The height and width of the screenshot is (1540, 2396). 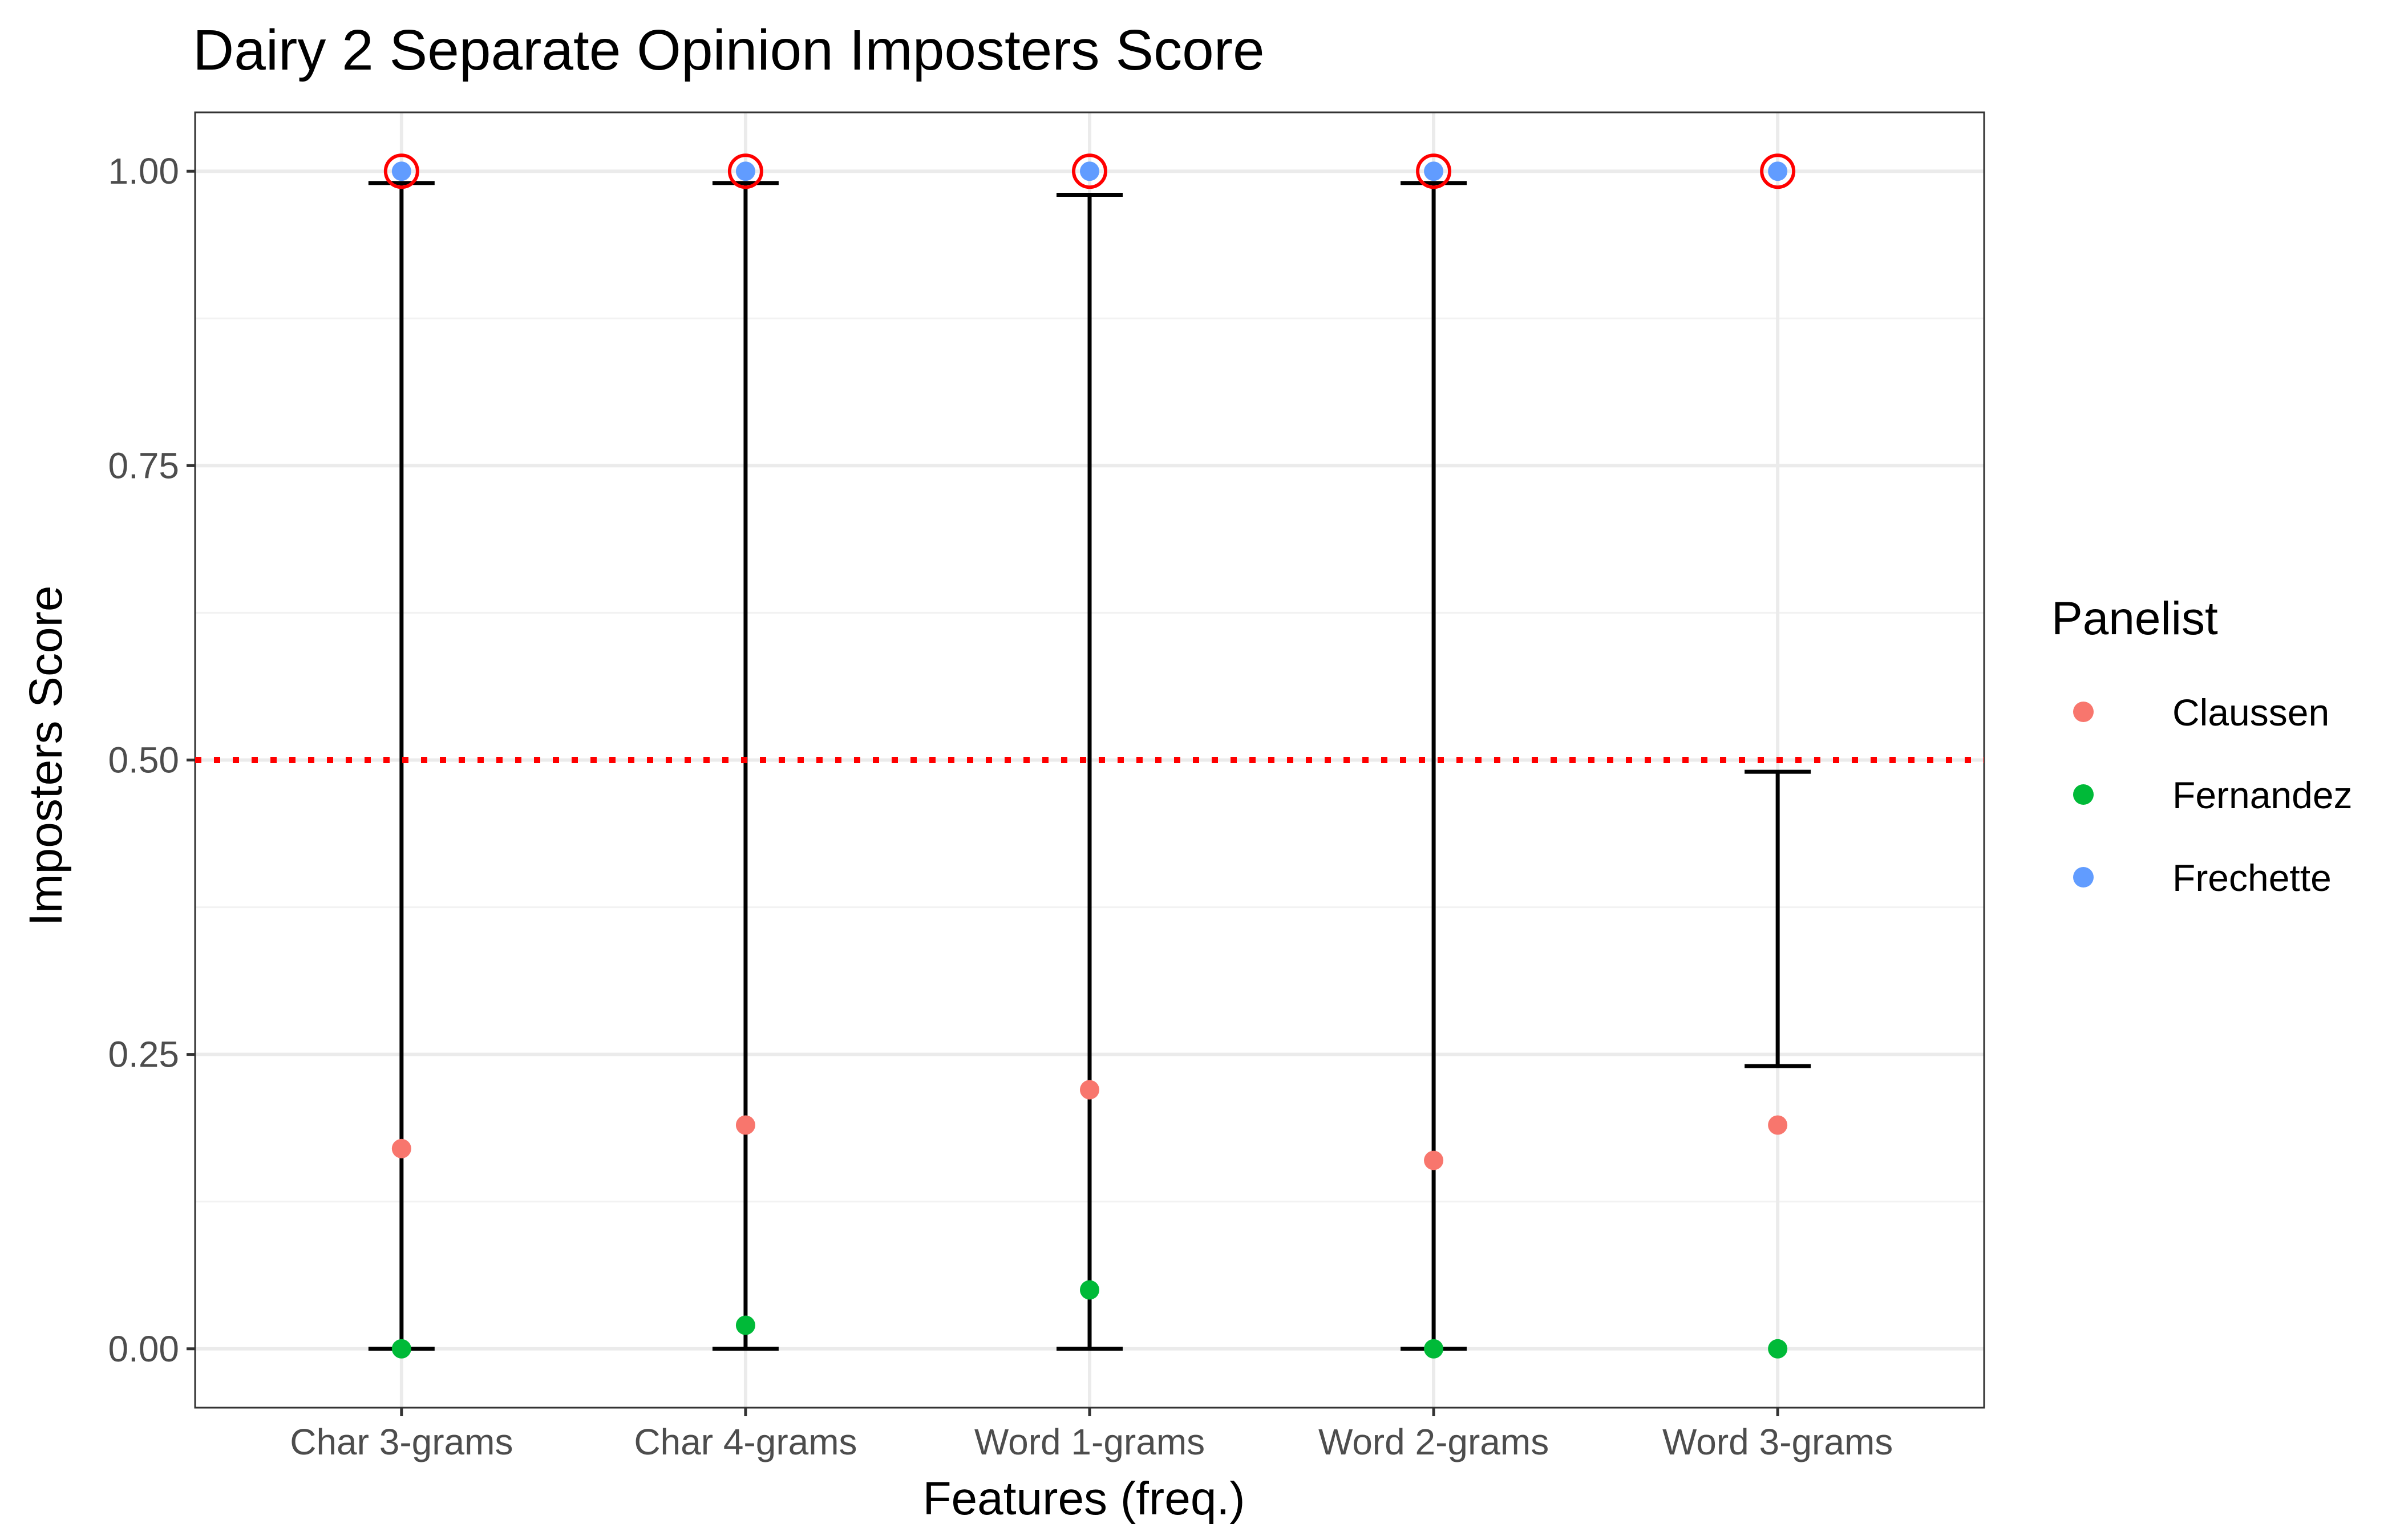 What do you see at coordinates (1434, 1441) in the screenshot?
I see `x-tick-label: Word 2-grams` at bounding box center [1434, 1441].